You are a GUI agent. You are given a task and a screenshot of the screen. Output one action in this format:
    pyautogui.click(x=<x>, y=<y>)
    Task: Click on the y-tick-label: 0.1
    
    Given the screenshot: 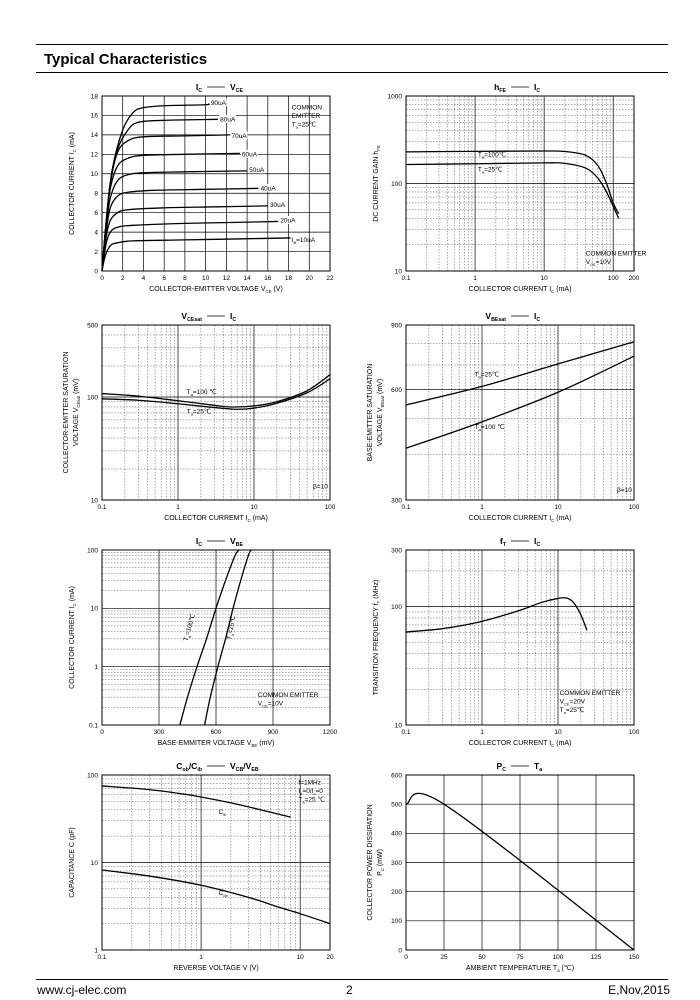 What is the action you would take?
    pyautogui.click(x=93, y=725)
    